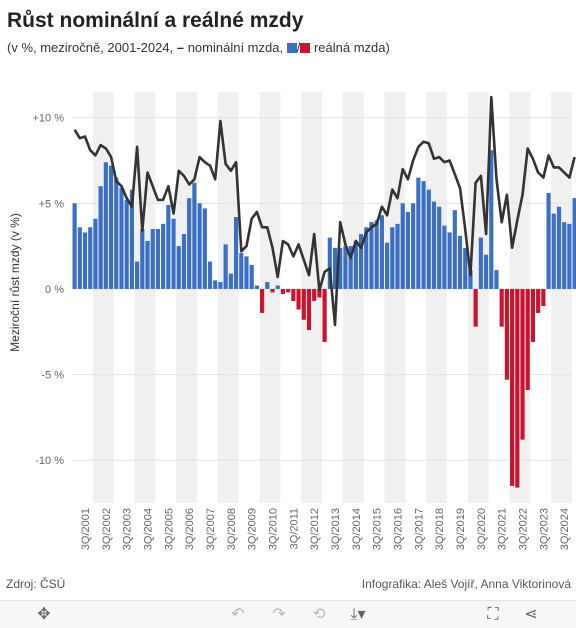 Image resolution: width=576 pixels, height=628 pixels. I want to click on subtitle-prefix: (v %, meziročně, 2001-2024,, so click(90, 47).